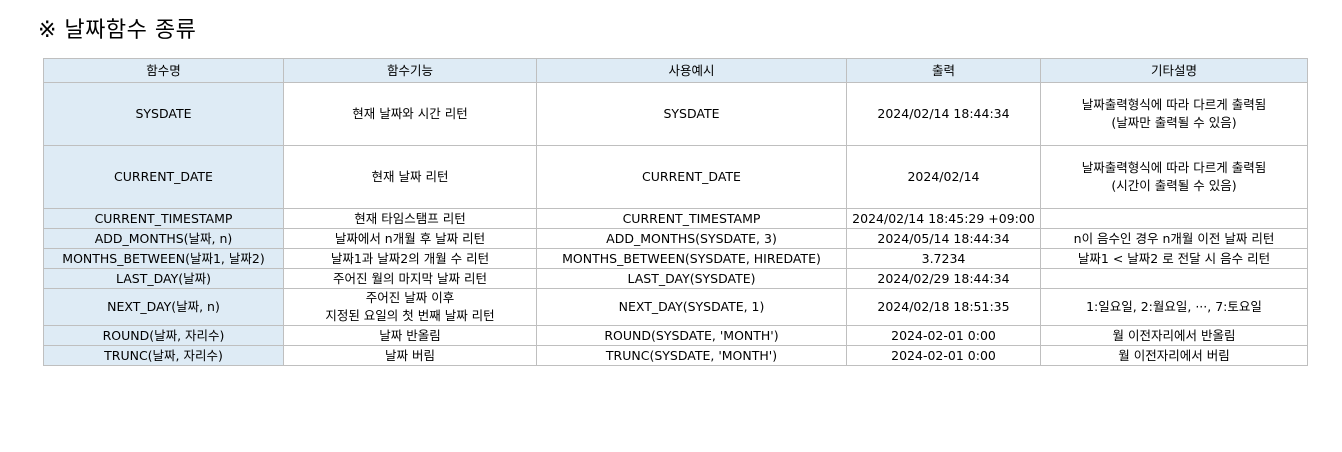 The width and height of the screenshot is (1342, 452). I want to click on note-cell: 월 이전자리에서 버림, so click(1174, 355).